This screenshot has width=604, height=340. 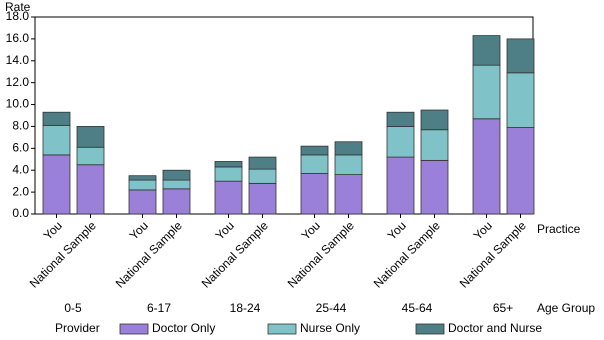 I want to click on group-label: 0-5, so click(x=73, y=308).